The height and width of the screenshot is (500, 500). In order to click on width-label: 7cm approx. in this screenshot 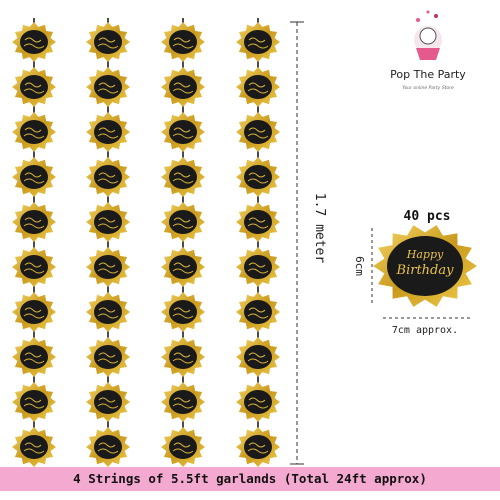, I will do `click(425, 330)`.